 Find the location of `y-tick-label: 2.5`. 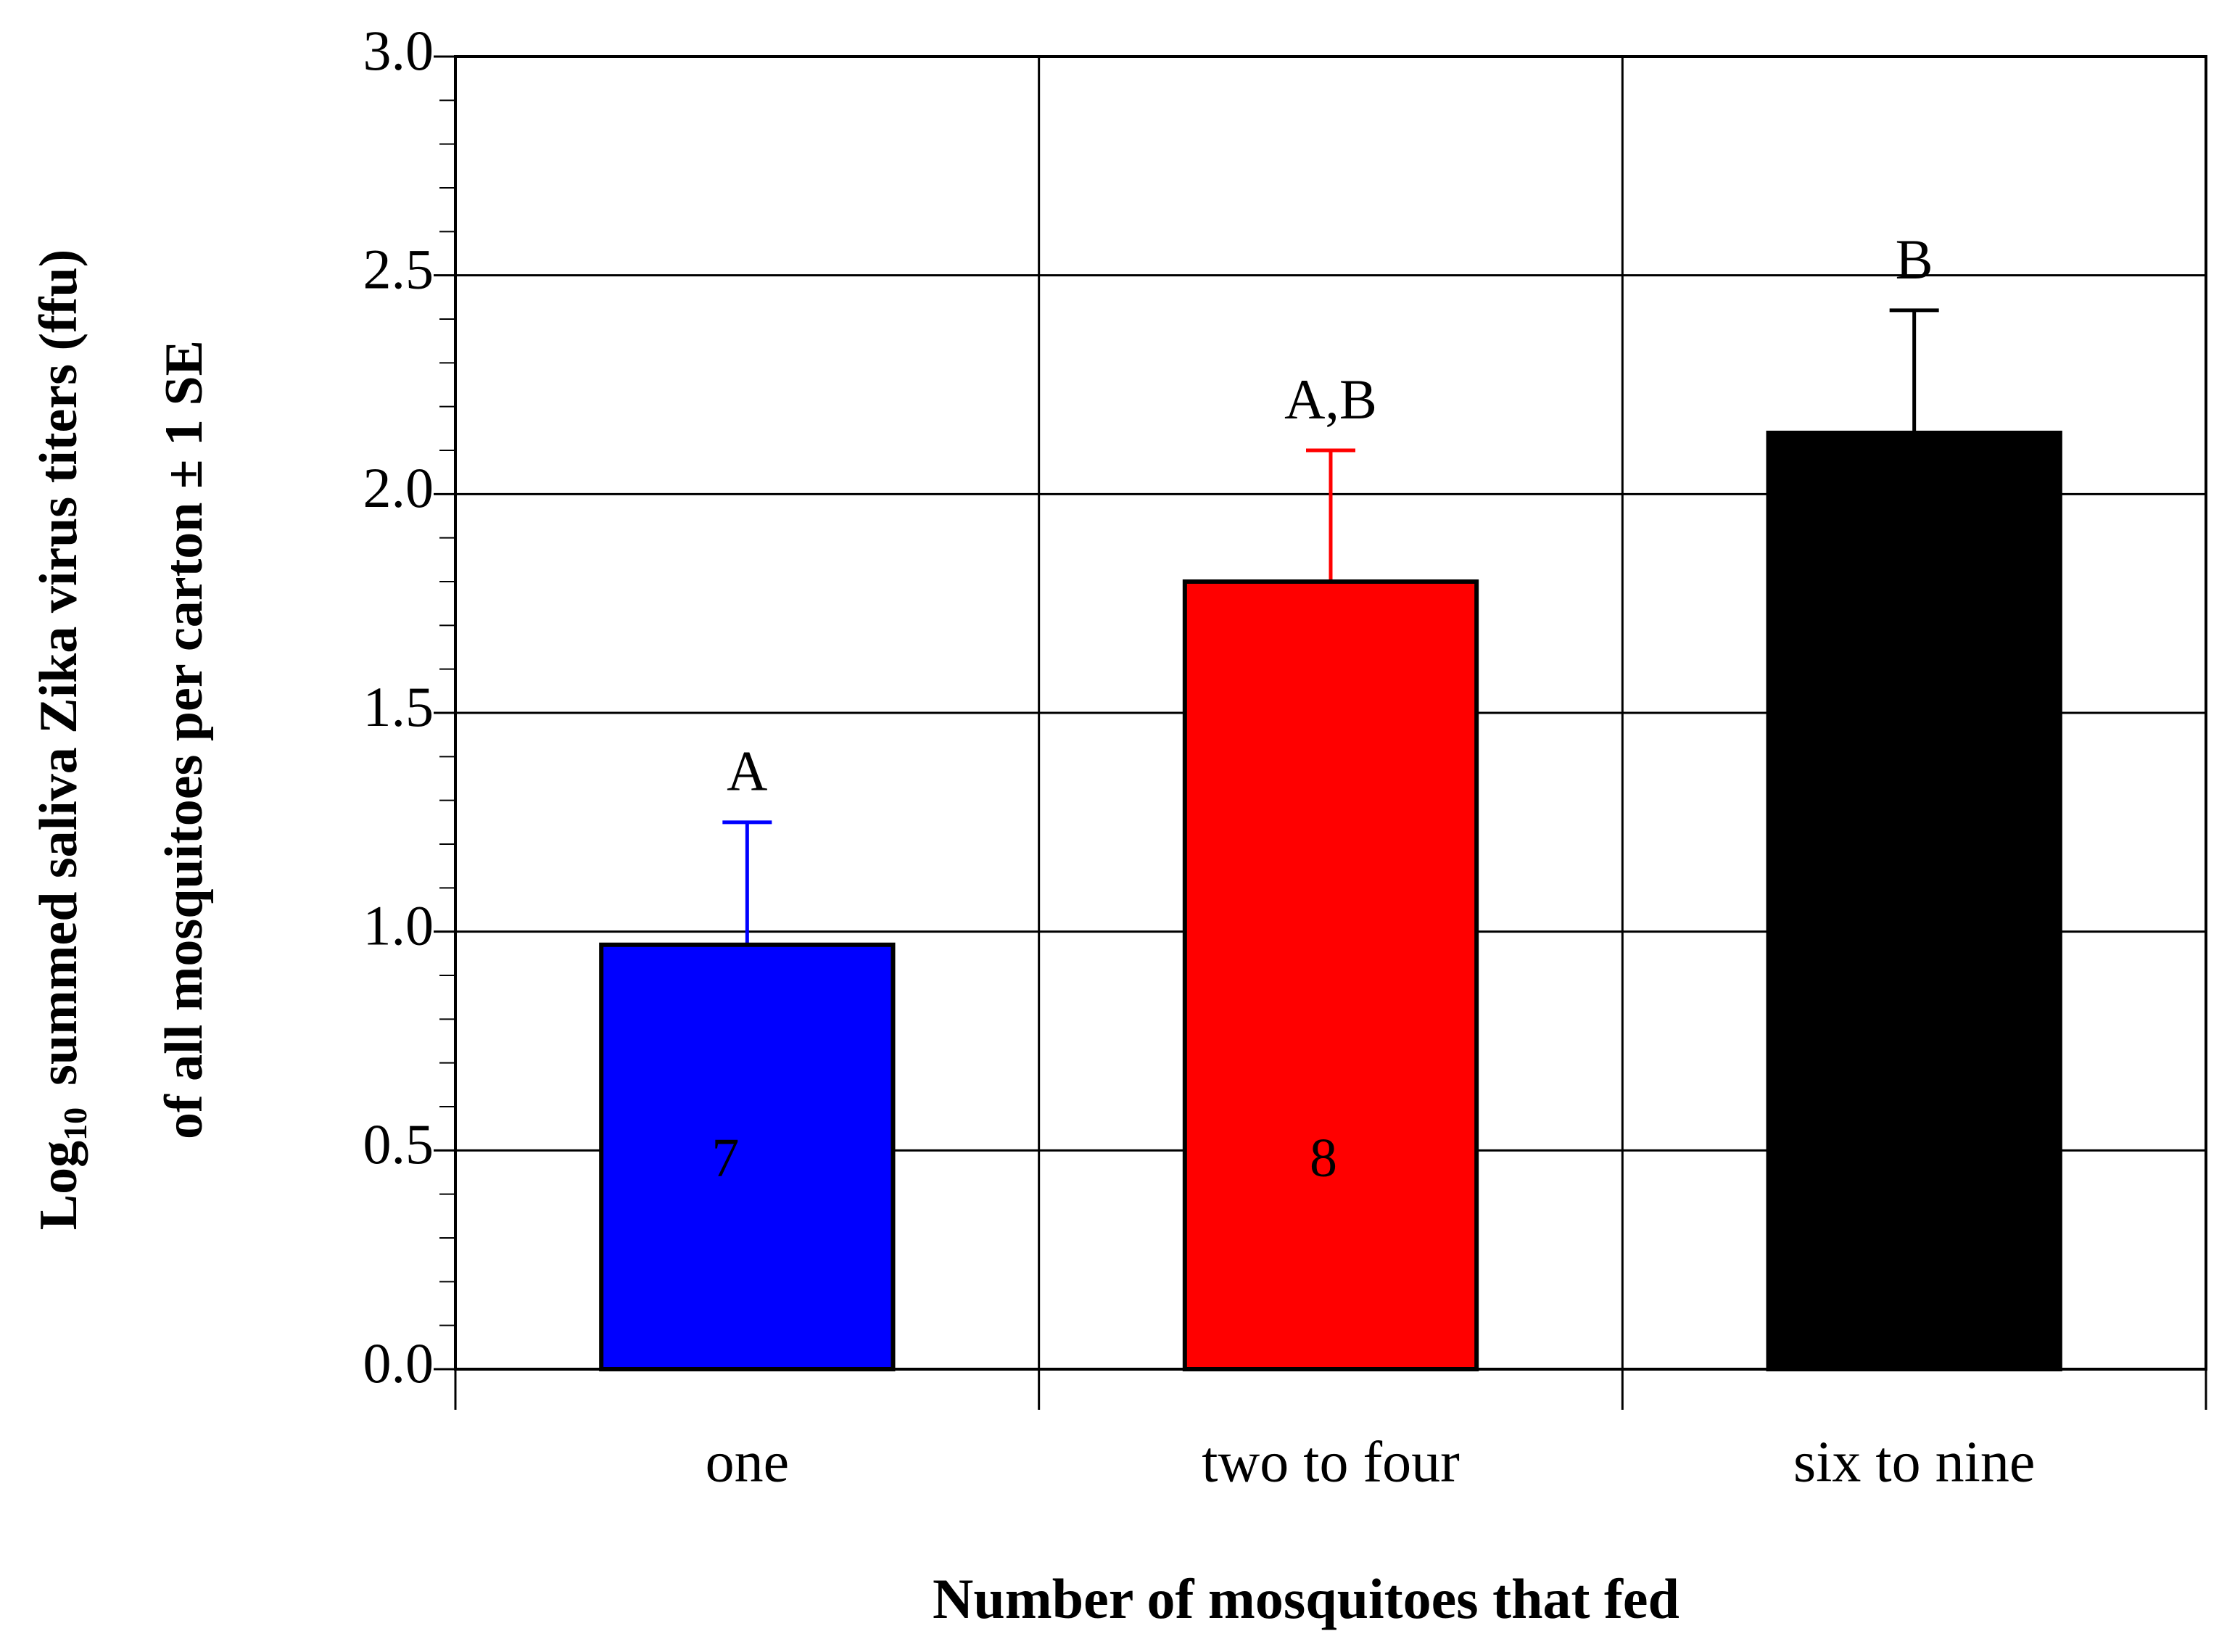

y-tick-label: 2.5 is located at coordinates (398, 269).